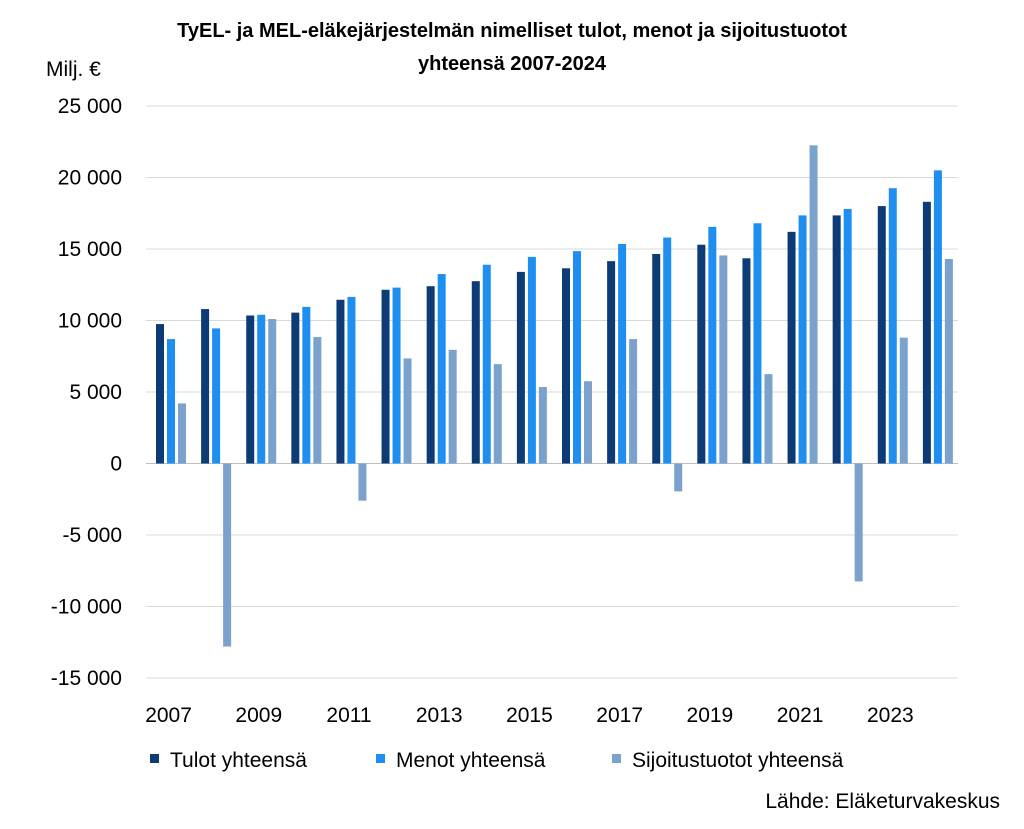 Image resolution: width=1024 pixels, height=829 pixels. Describe the element at coordinates (258, 715) in the screenshot. I see `x-tick-label: 2009` at that location.